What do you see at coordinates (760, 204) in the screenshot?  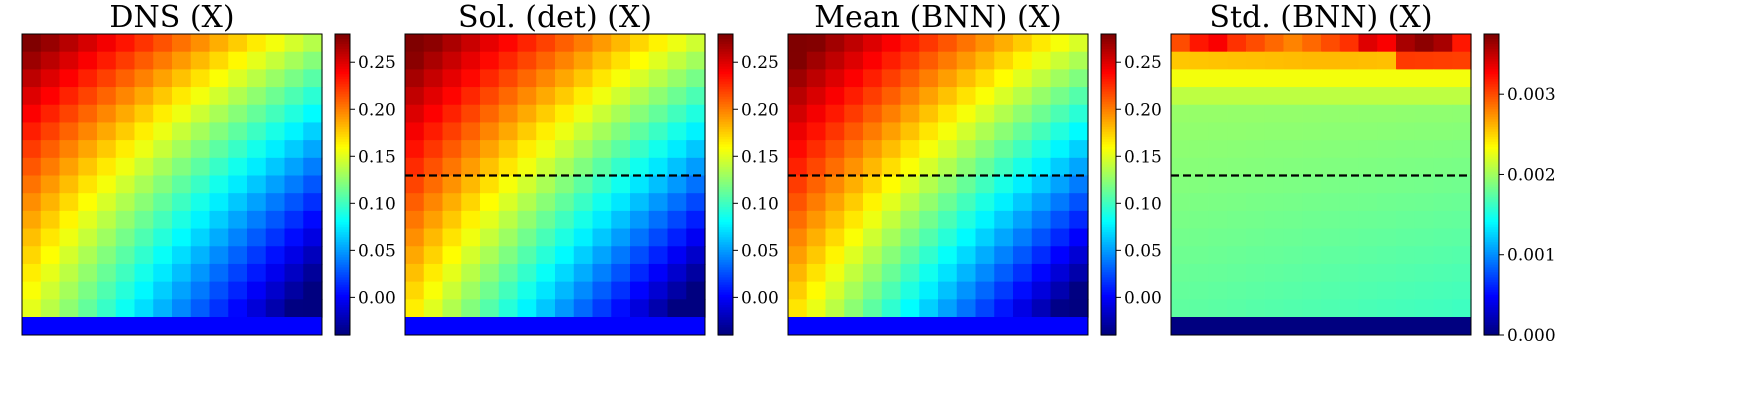 I see `colorbar-tick-label: 0.10` at bounding box center [760, 204].